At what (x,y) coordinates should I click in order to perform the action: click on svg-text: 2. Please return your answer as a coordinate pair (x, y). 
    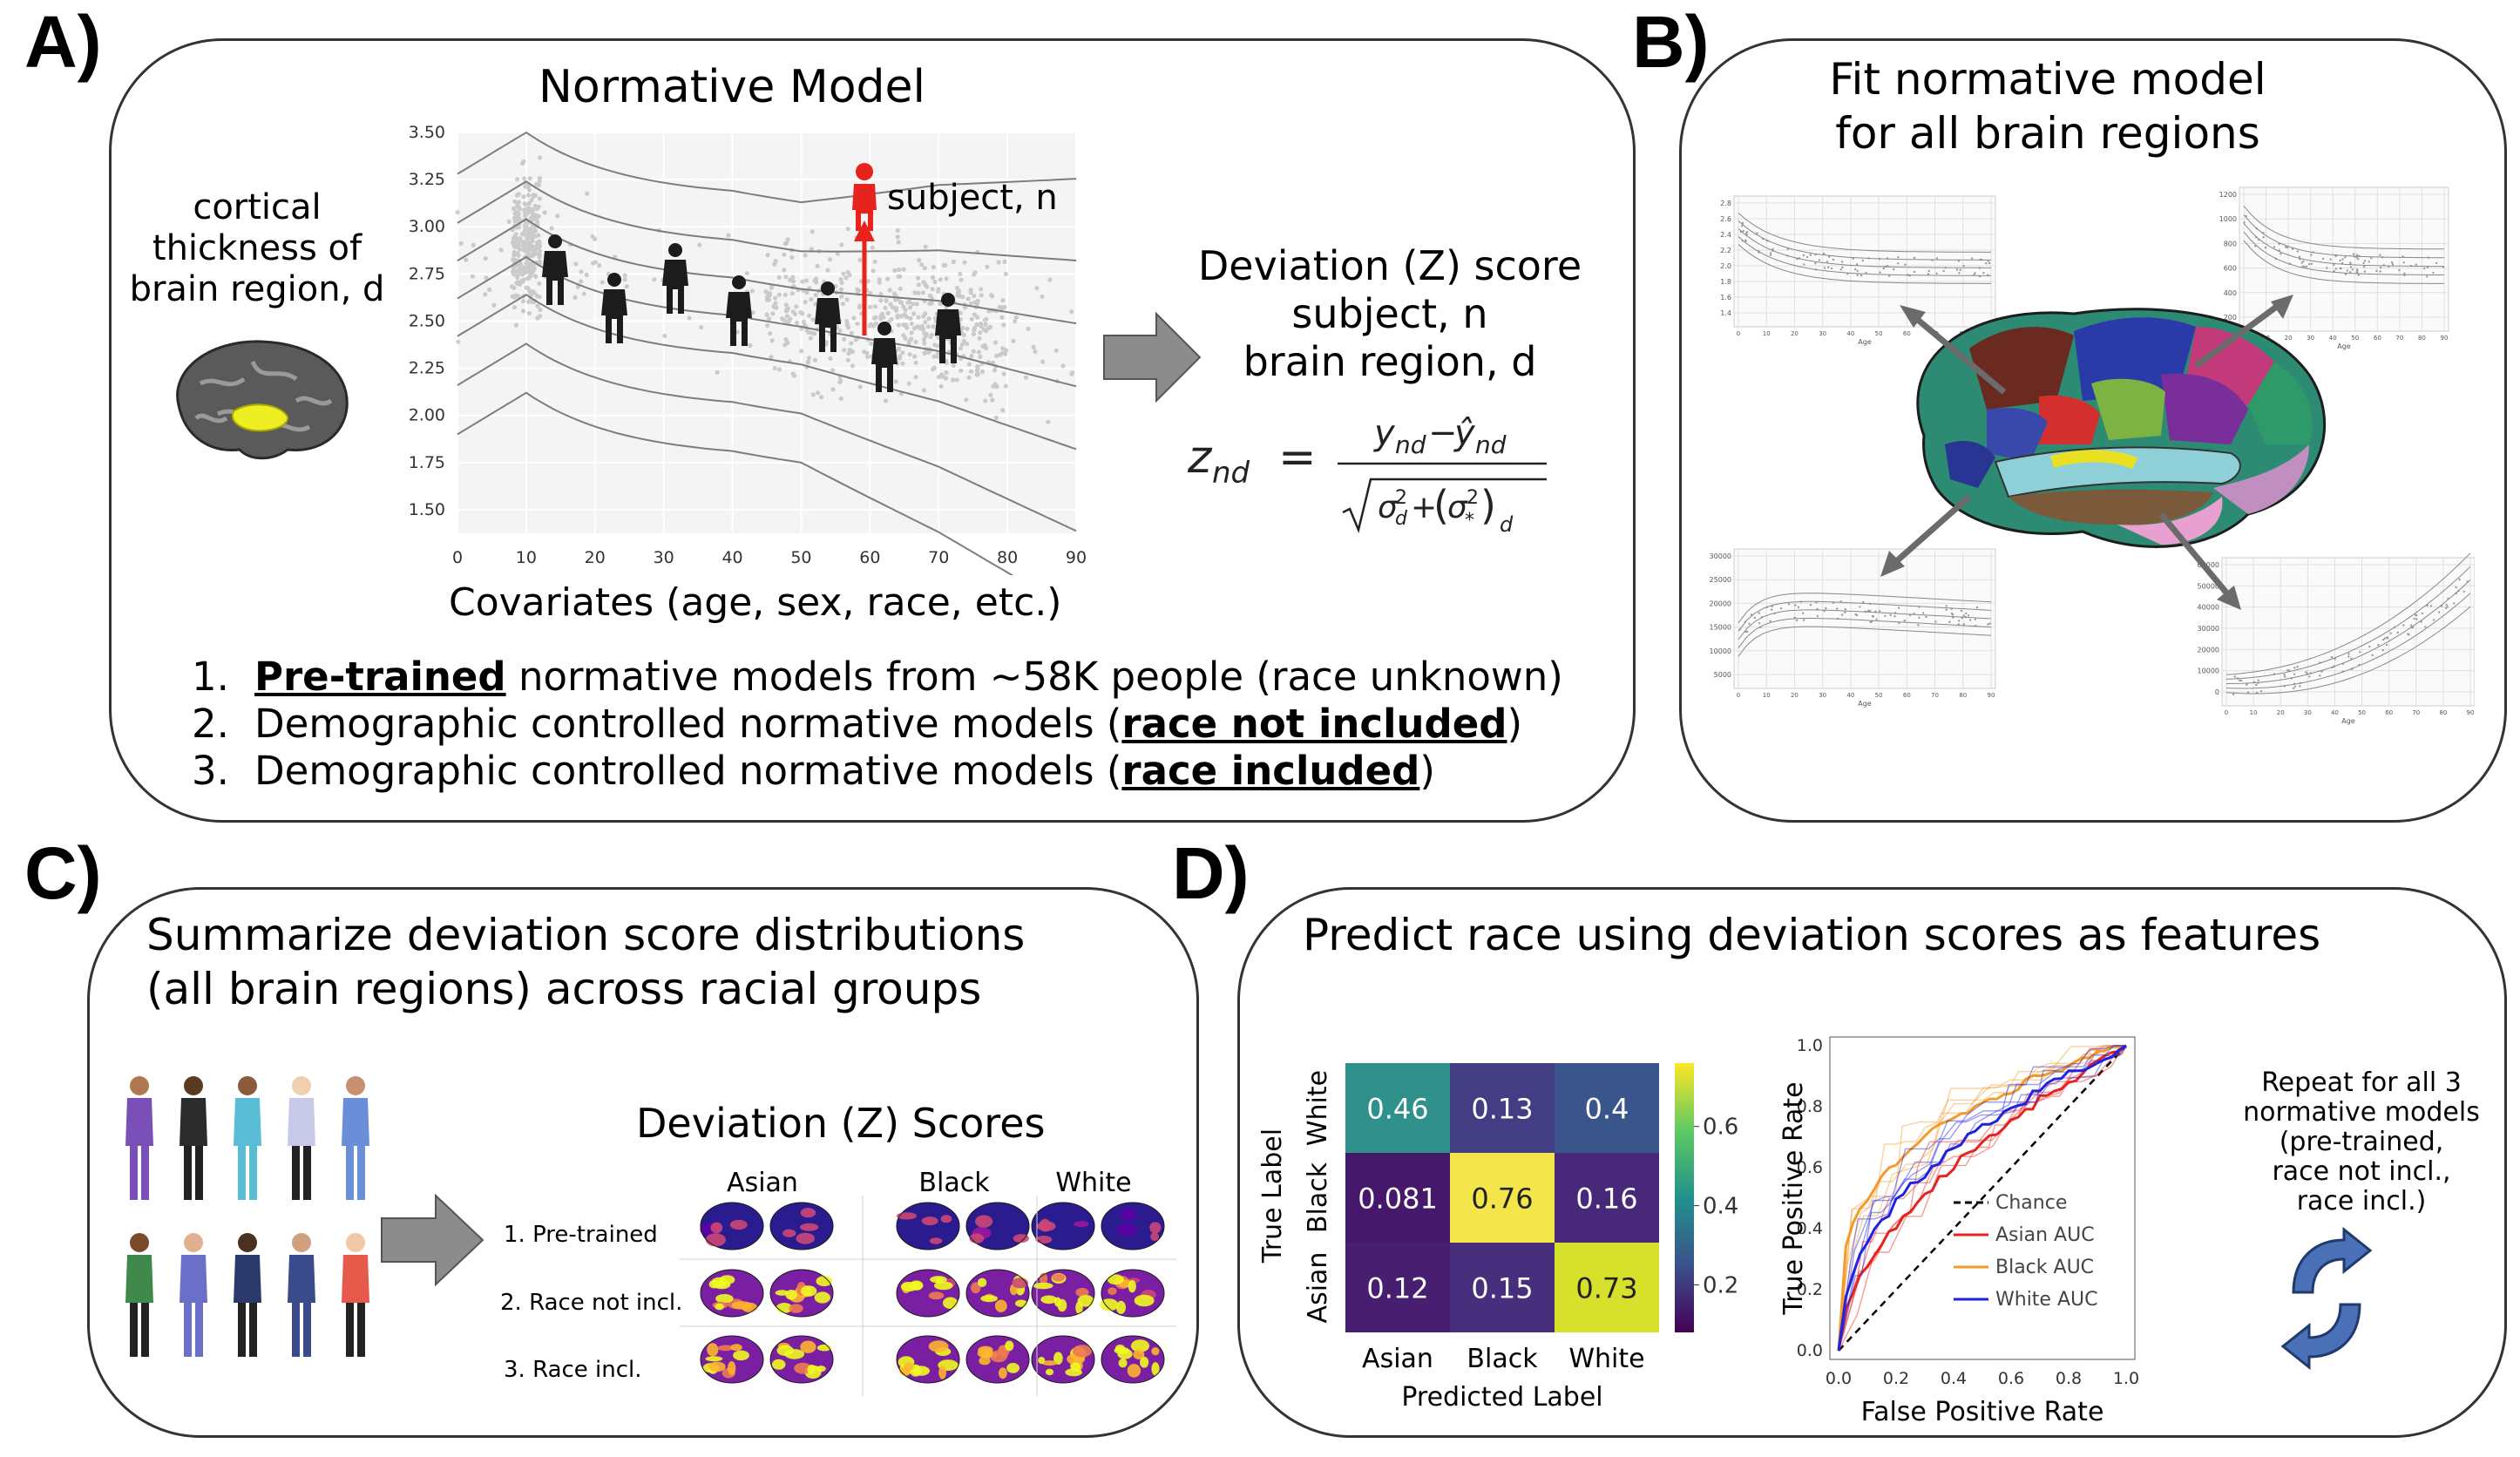
    Looking at the image, I should click on (1473, 498).